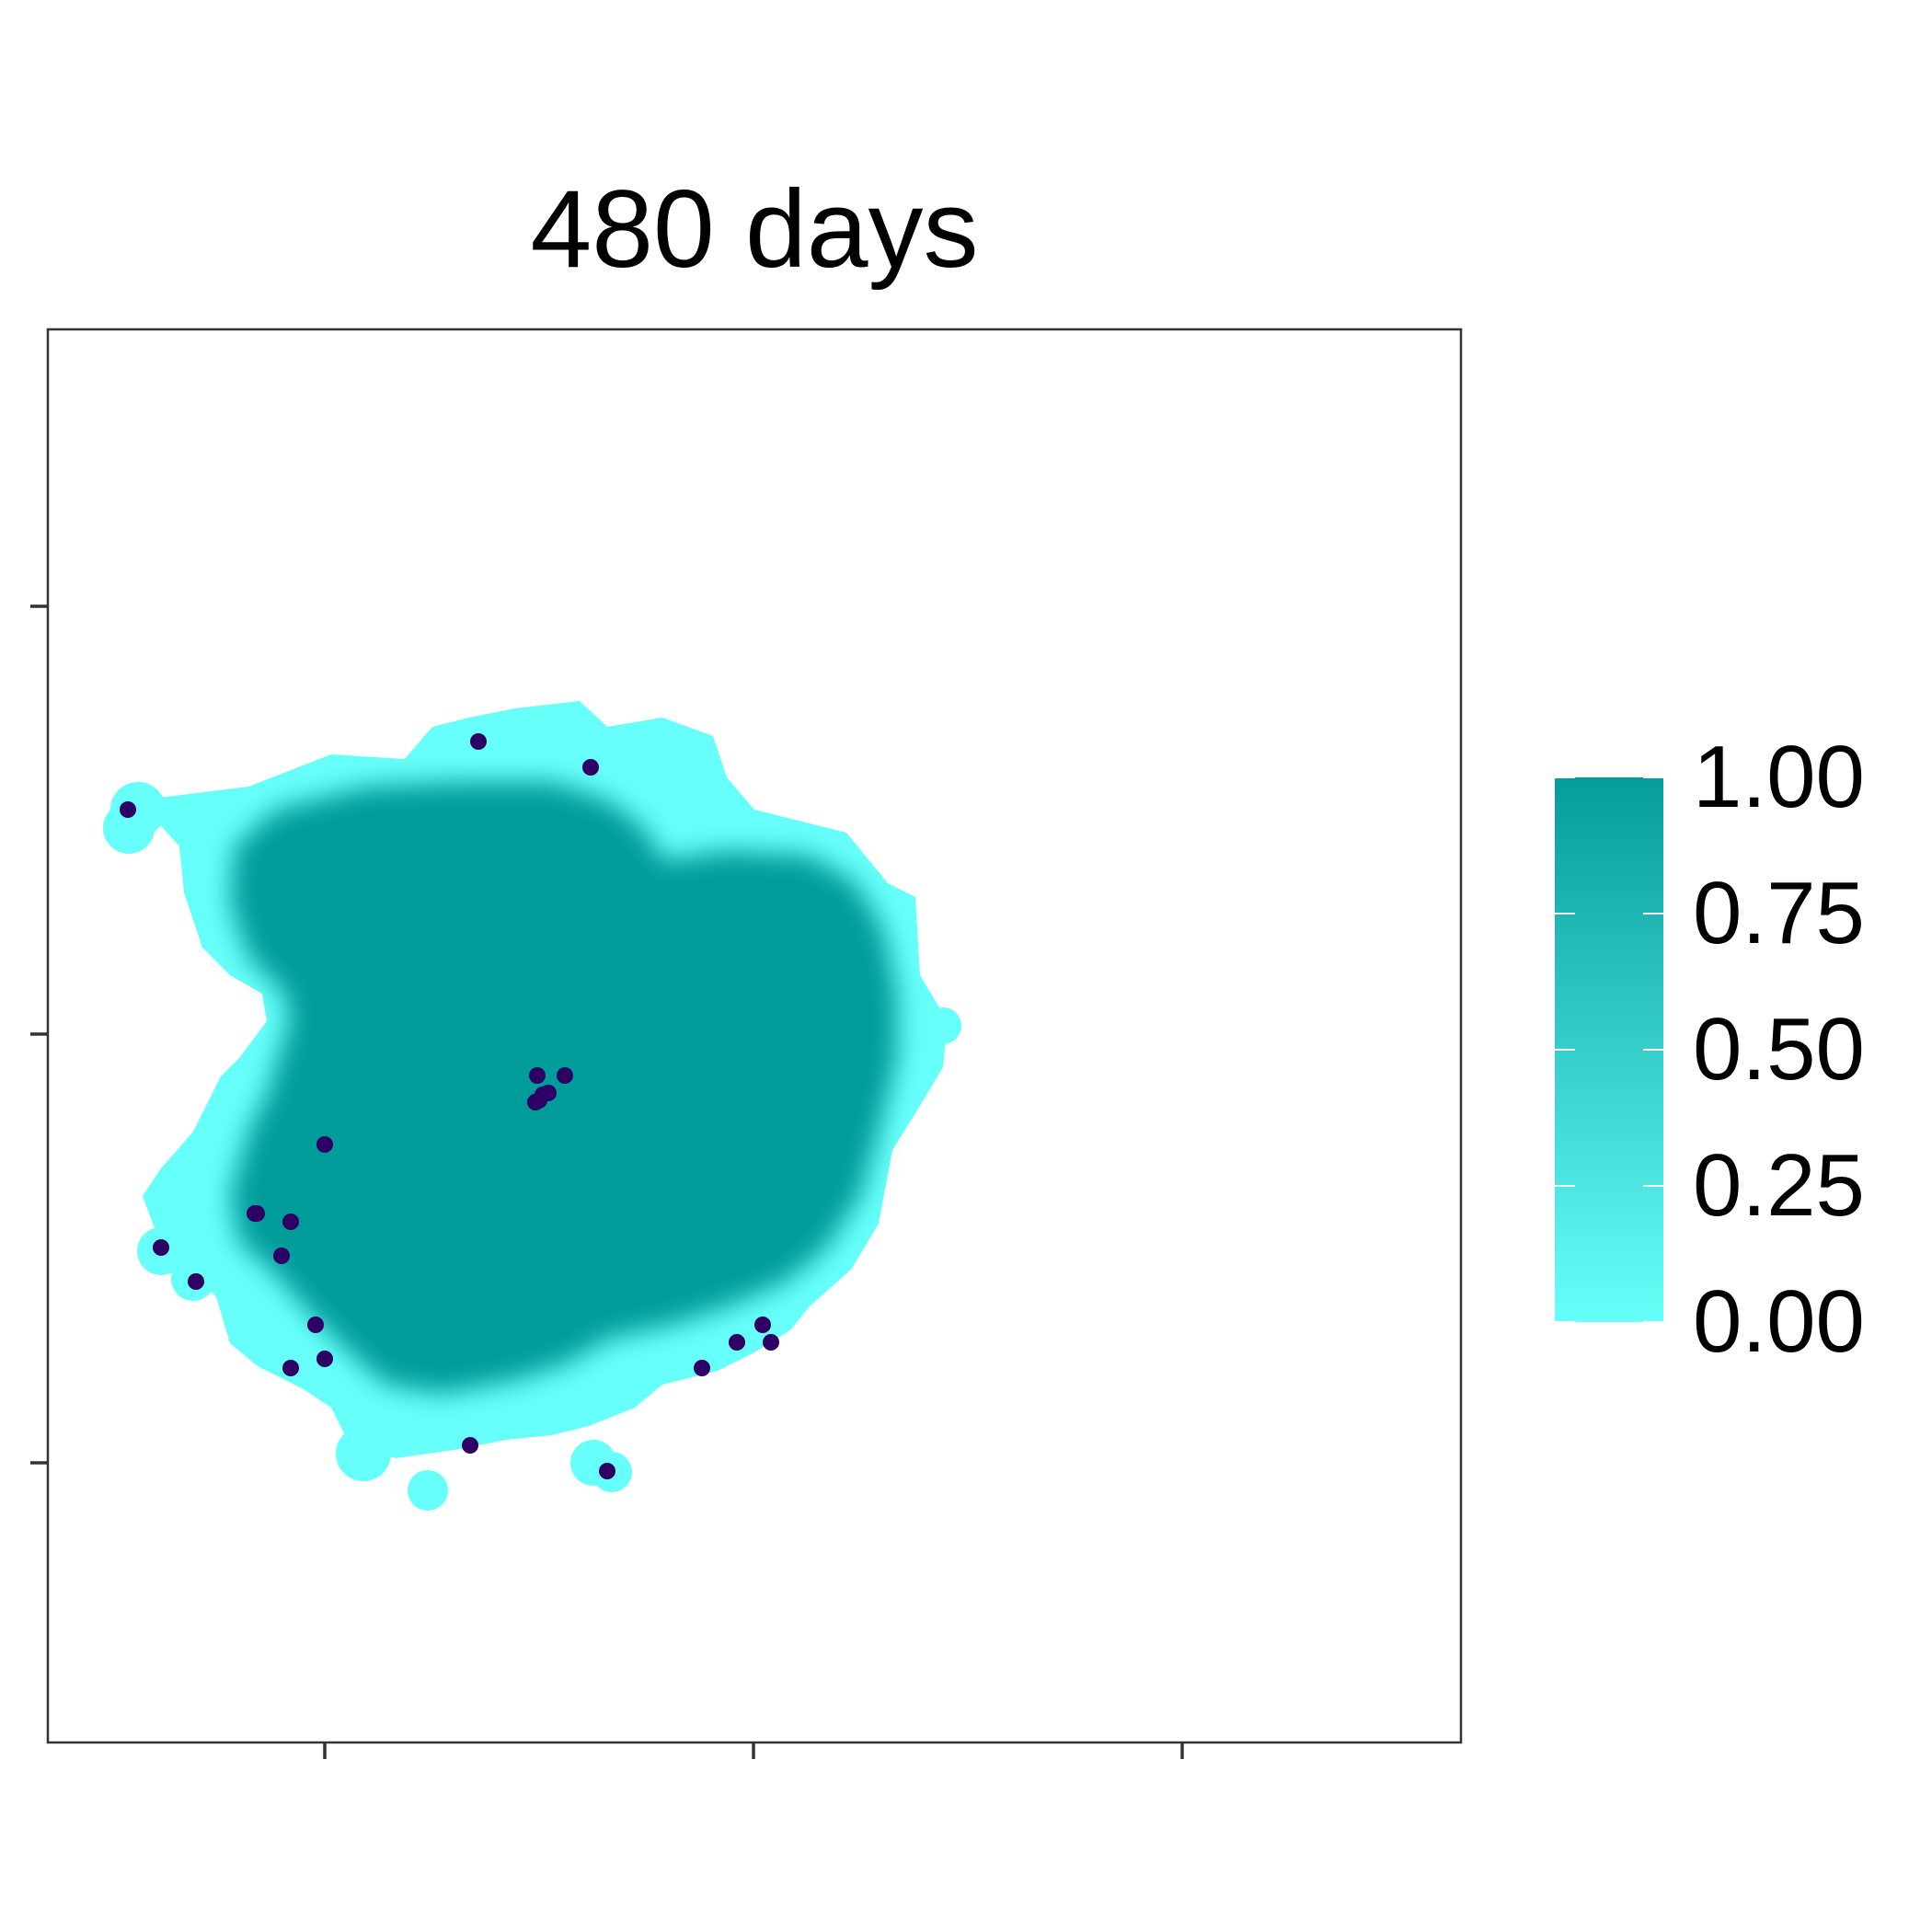 The height and width of the screenshot is (1932, 1932). I want to click on legend-label-0.50: 0.50, so click(1779, 1049).